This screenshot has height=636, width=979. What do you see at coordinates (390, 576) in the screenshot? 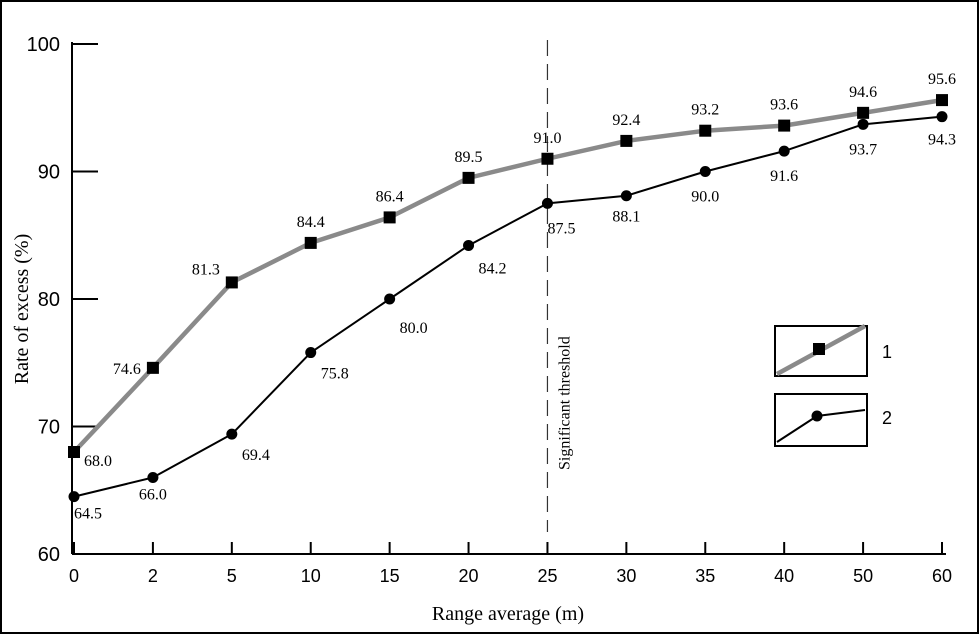
I see `x-tick-label-15: 15` at bounding box center [390, 576].